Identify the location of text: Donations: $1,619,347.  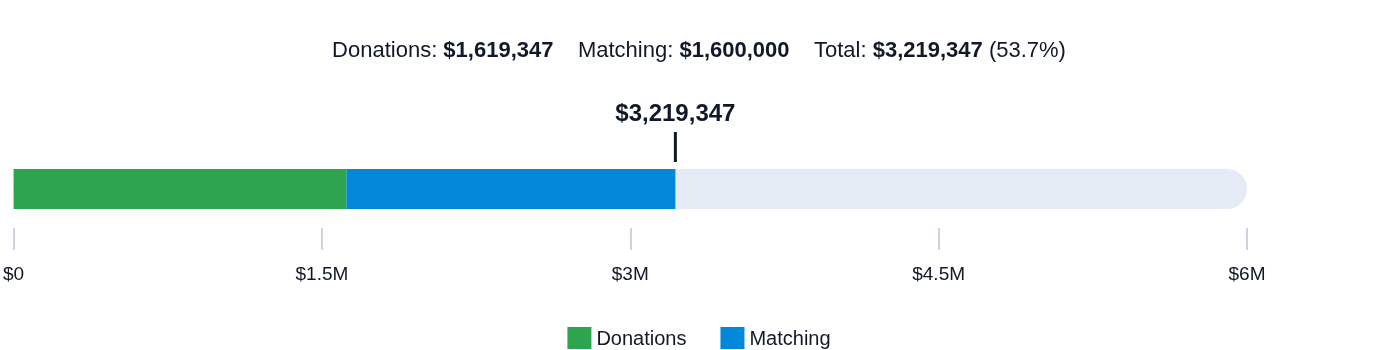
(443, 49).